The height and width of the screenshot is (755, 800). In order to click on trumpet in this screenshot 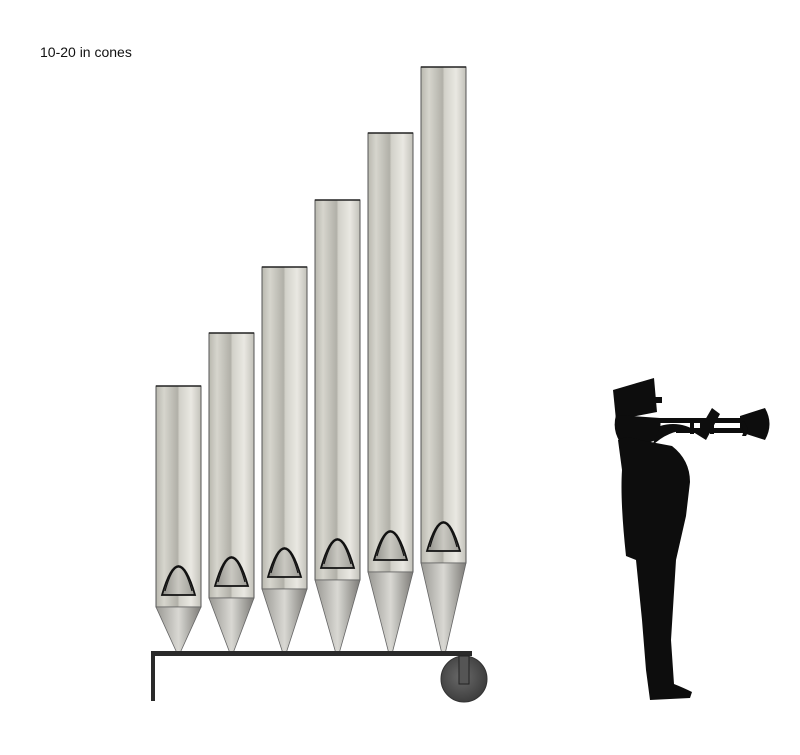, I will do `click(712, 424)`.